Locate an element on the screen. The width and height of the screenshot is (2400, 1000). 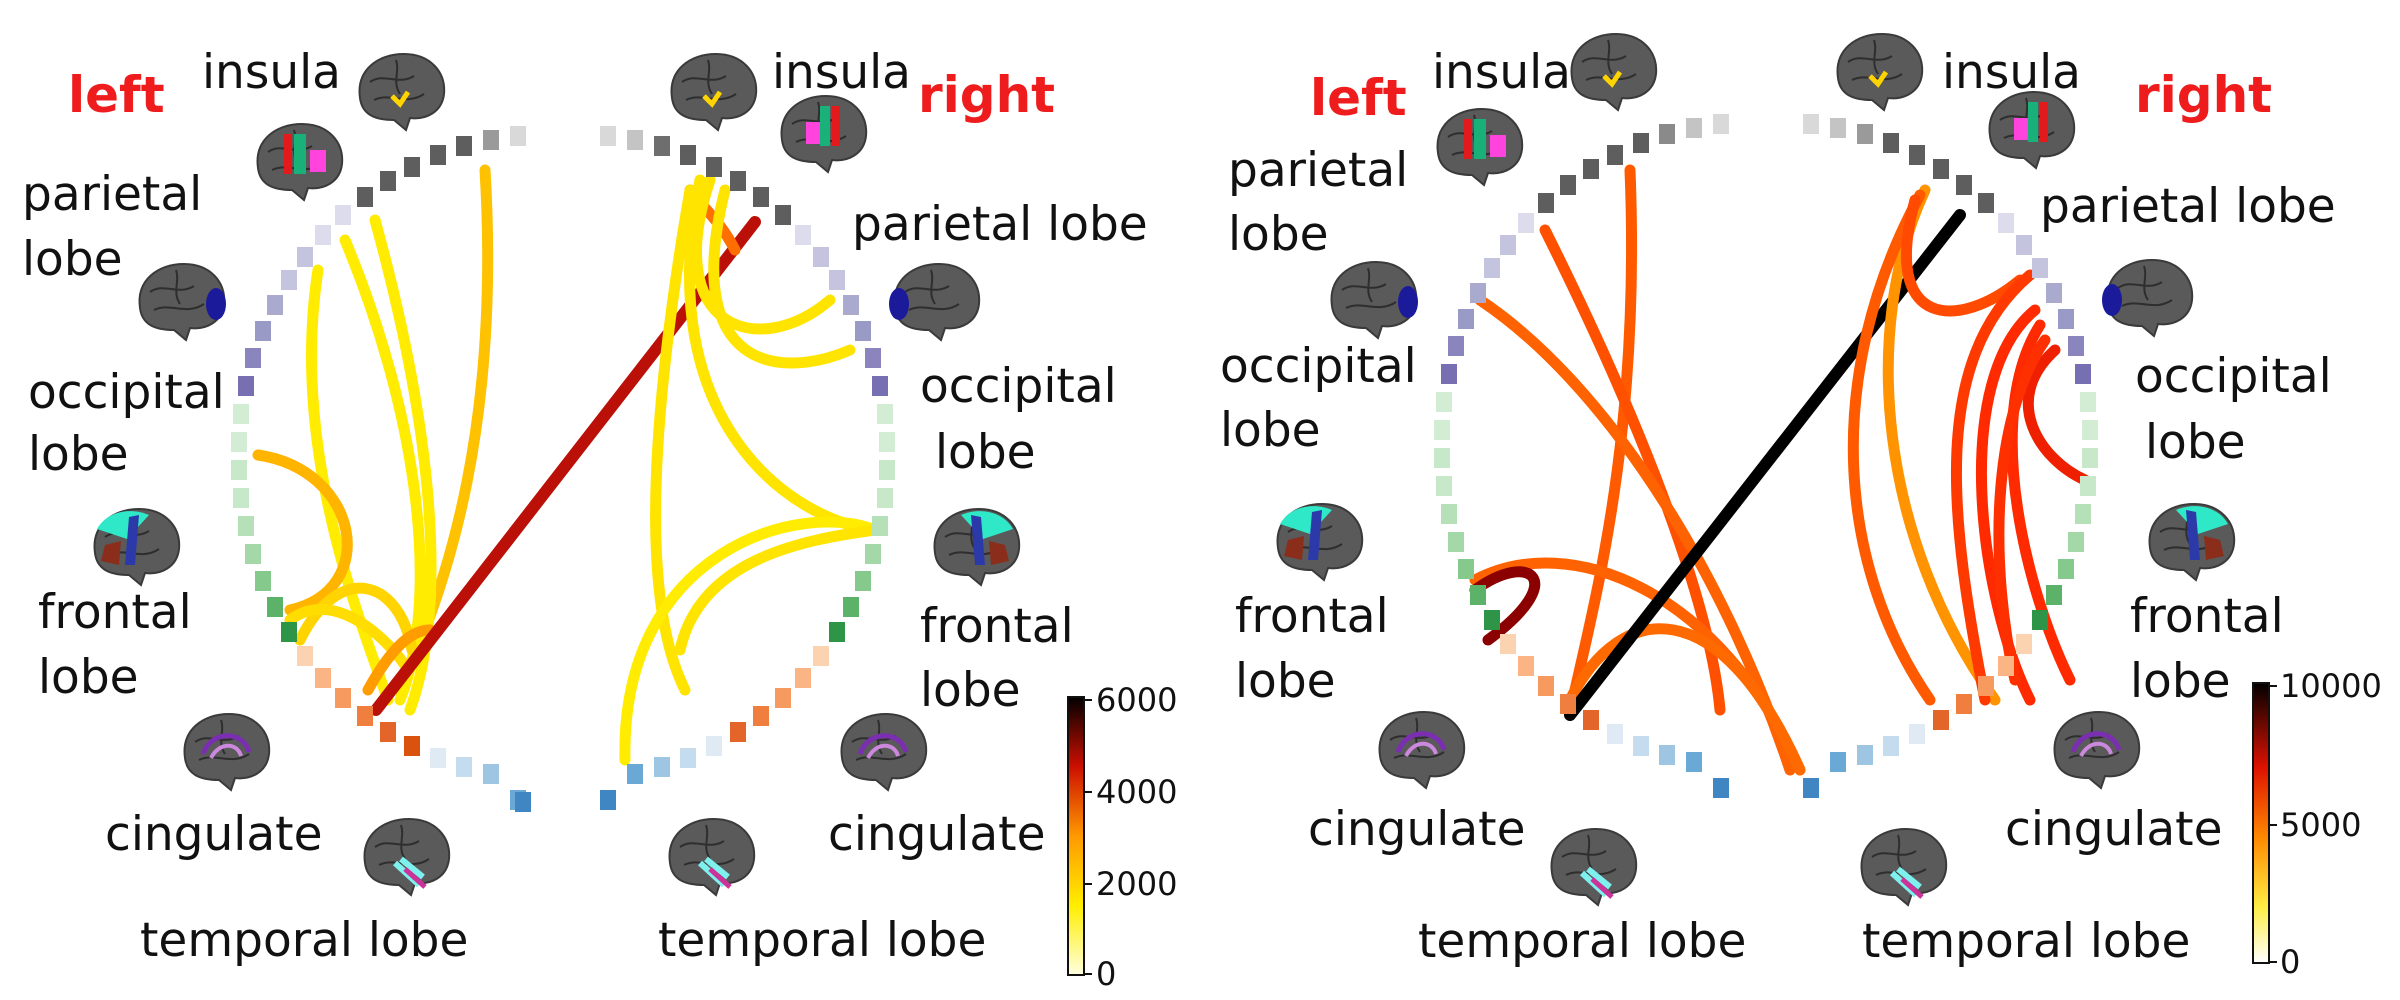
parietal-left-brain-icon is located at coordinates (300, 162).